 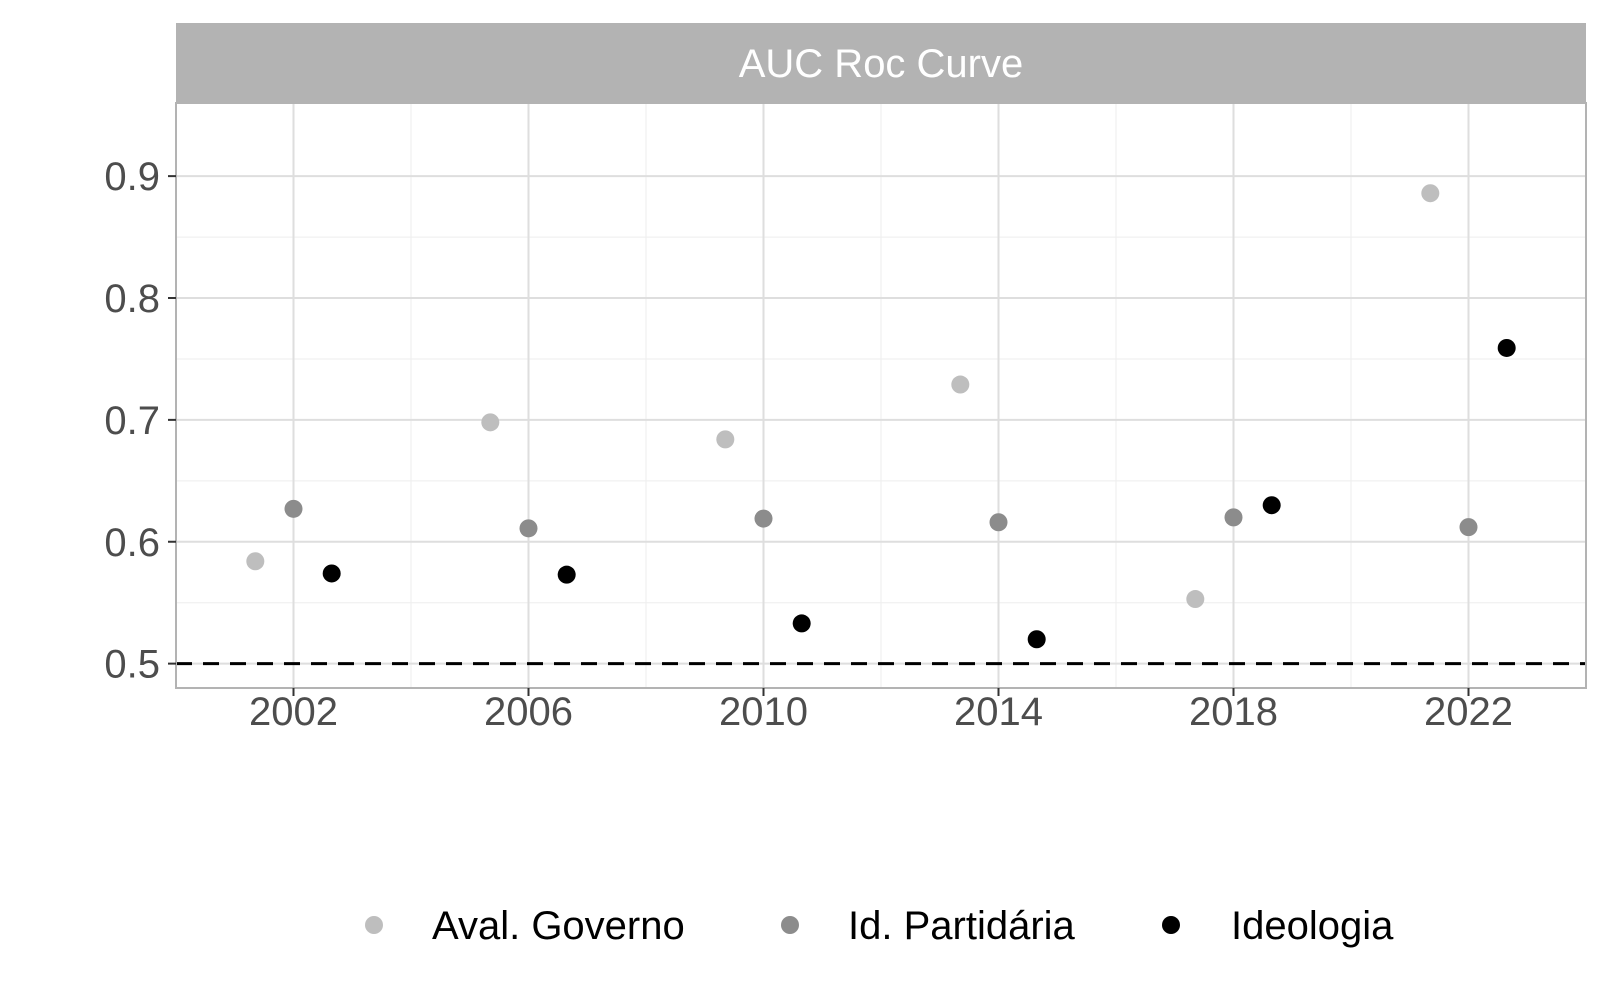 I want to click on legend-label: Id. Partidária, so click(x=962, y=926).